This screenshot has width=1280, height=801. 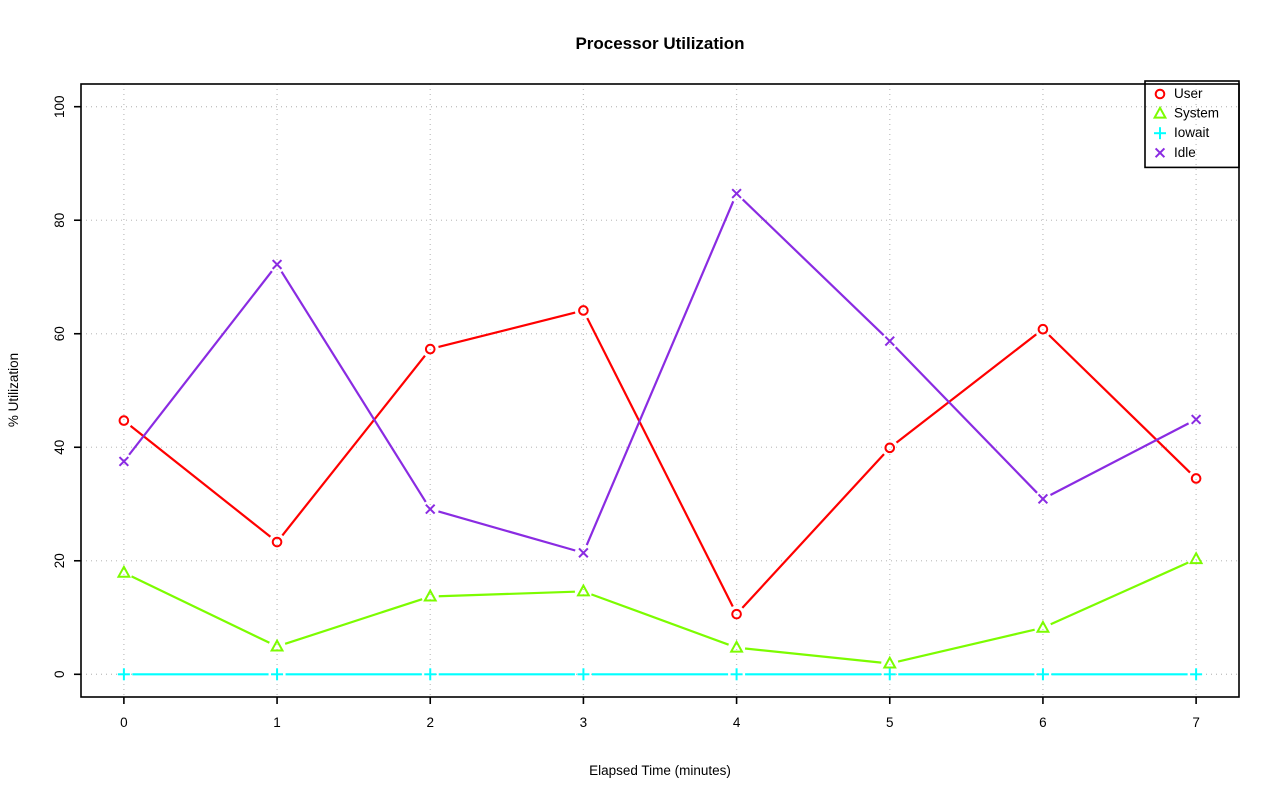 What do you see at coordinates (430, 722) in the screenshot?
I see `x-tick-label: 2` at bounding box center [430, 722].